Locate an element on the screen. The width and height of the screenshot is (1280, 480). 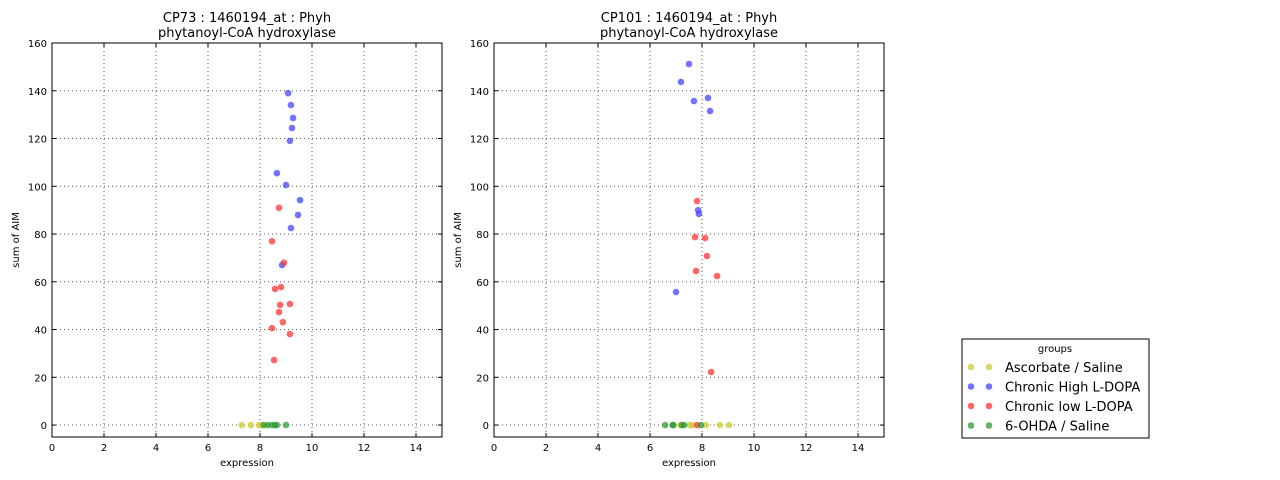
x-tick-label: 0 is located at coordinates (494, 448).